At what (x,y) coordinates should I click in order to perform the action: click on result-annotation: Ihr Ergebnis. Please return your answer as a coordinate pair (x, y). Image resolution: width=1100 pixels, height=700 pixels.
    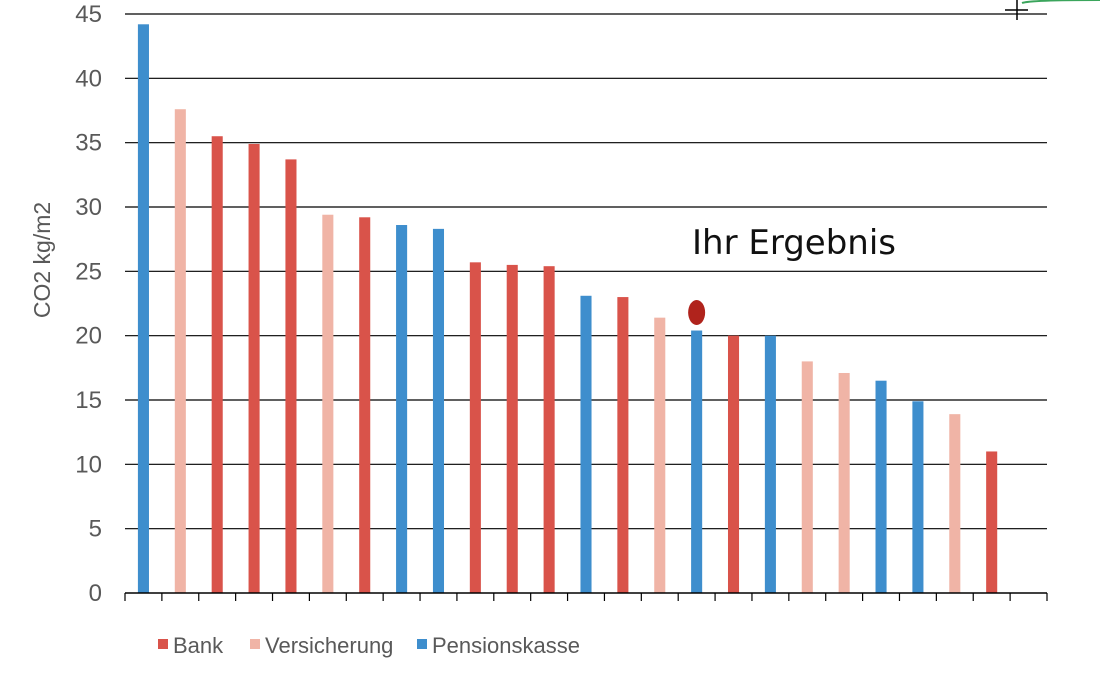
    Looking at the image, I should click on (792, 274).